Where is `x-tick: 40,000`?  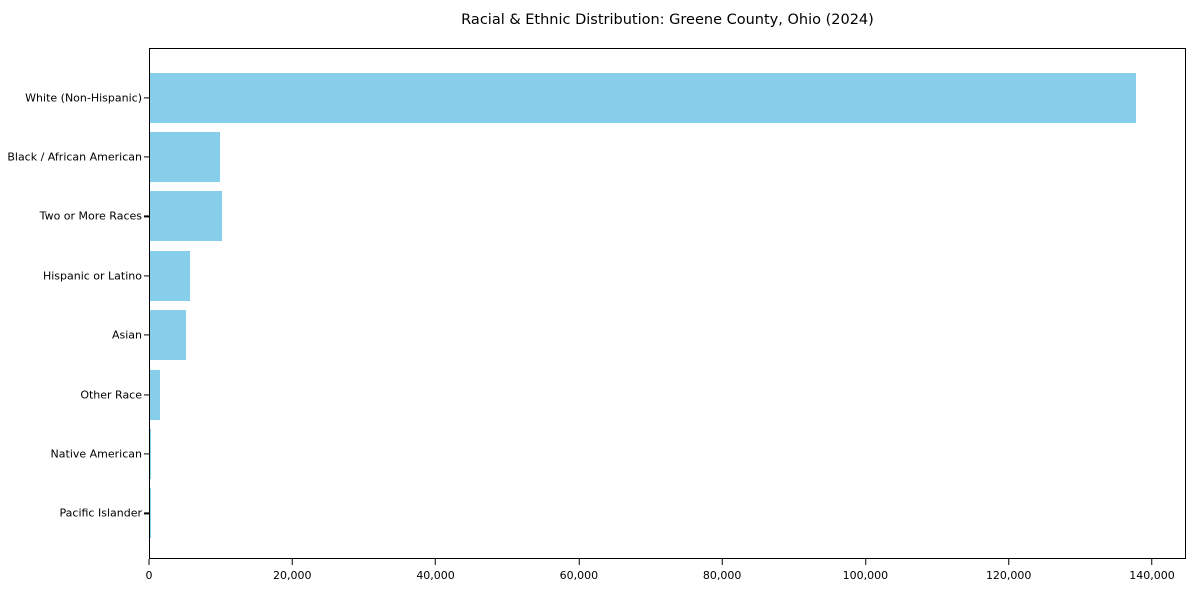 x-tick: 40,000 is located at coordinates (435, 570).